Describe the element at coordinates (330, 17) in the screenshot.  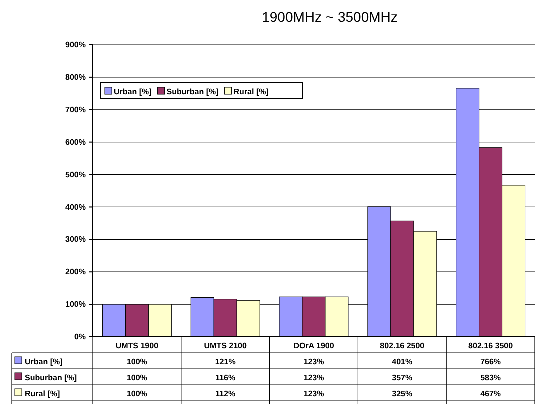
I see `chart-title: 1900MHz ~ 3500MHz` at that location.